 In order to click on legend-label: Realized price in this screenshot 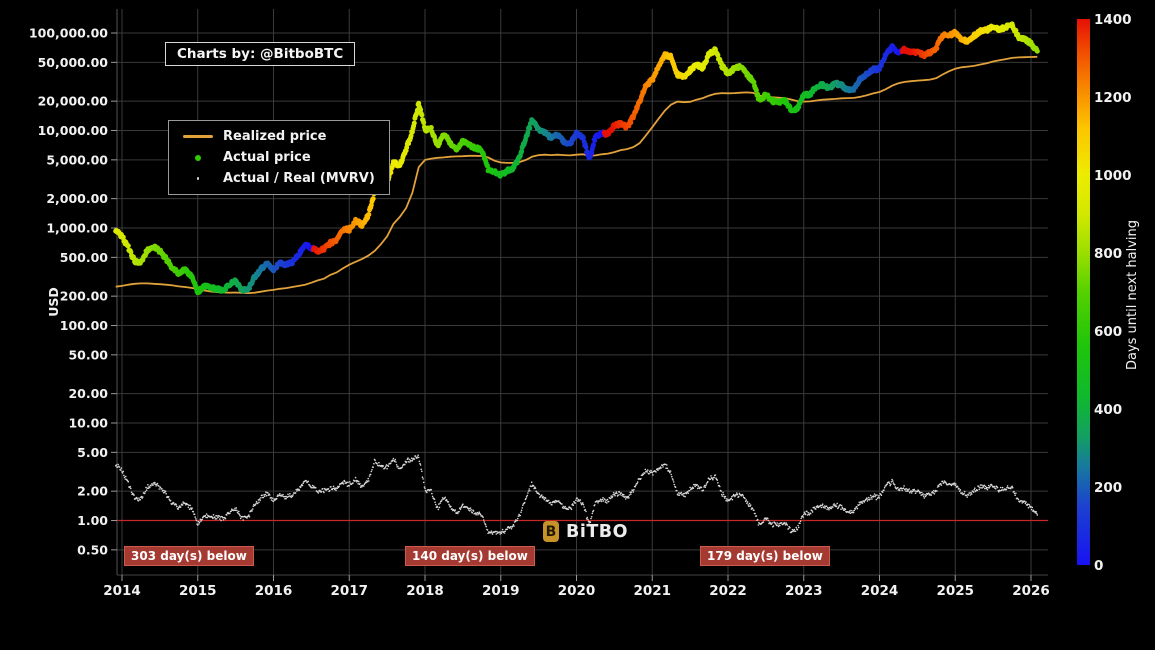, I will do `click(275, 136)`.